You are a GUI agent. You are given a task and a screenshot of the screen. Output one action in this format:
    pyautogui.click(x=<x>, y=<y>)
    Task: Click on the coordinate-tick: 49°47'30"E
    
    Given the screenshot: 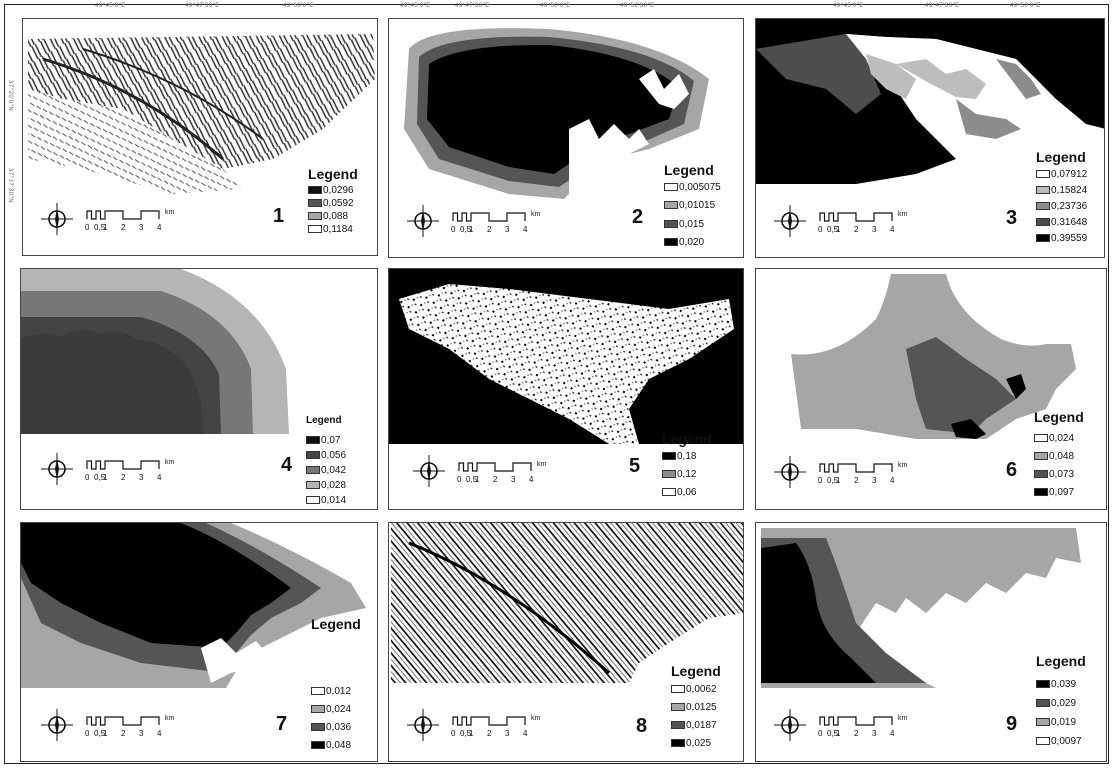 What is the action you would take?
    pyautogui.click(x=472, y=6)
    